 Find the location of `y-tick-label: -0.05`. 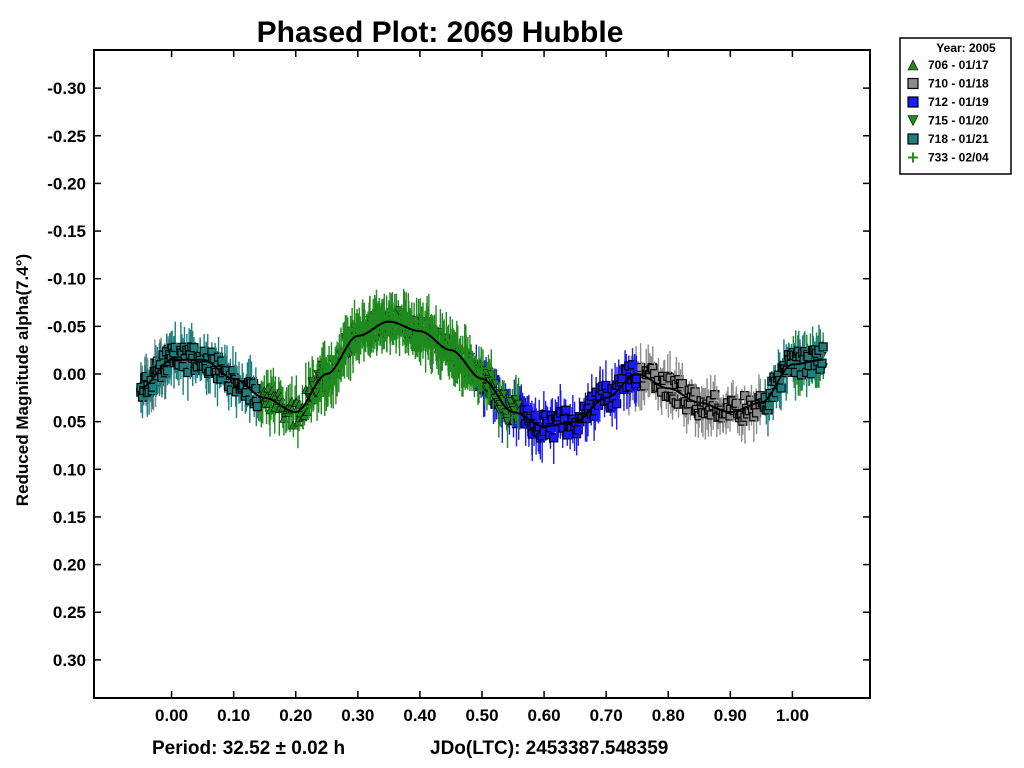

y-tick-label: -0.05 is located at coordinates (66, 326).